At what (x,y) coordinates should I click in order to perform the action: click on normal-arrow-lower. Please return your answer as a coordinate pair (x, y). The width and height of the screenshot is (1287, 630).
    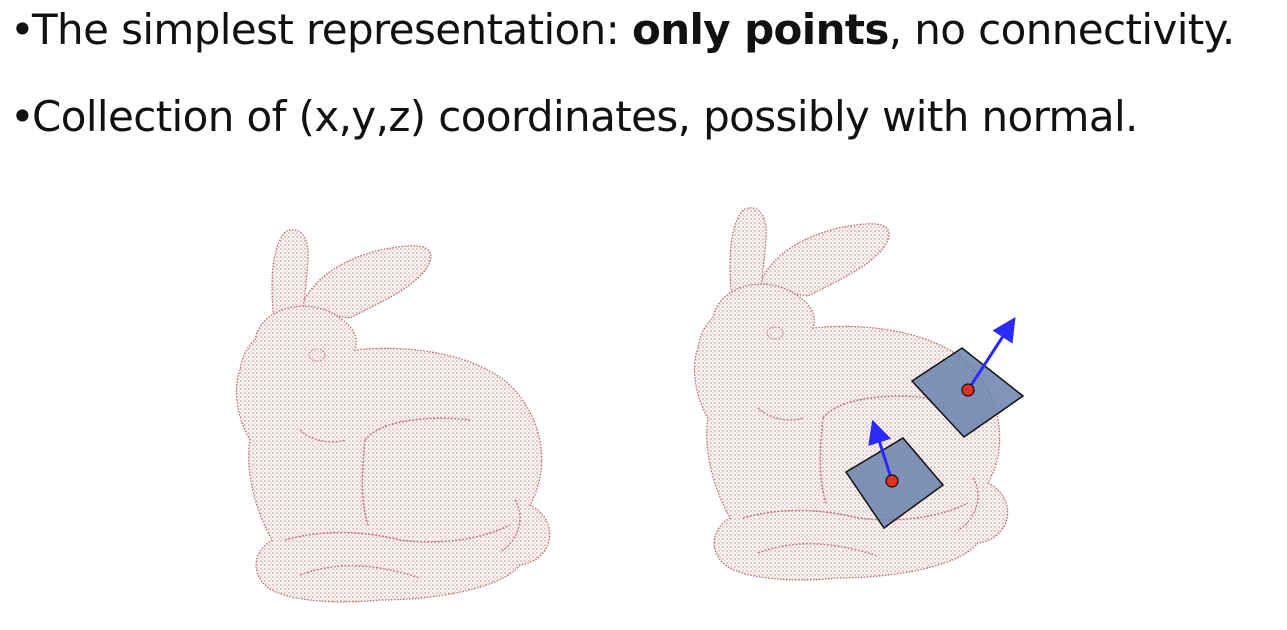
    Looking at the image, I should click on (881, 450).